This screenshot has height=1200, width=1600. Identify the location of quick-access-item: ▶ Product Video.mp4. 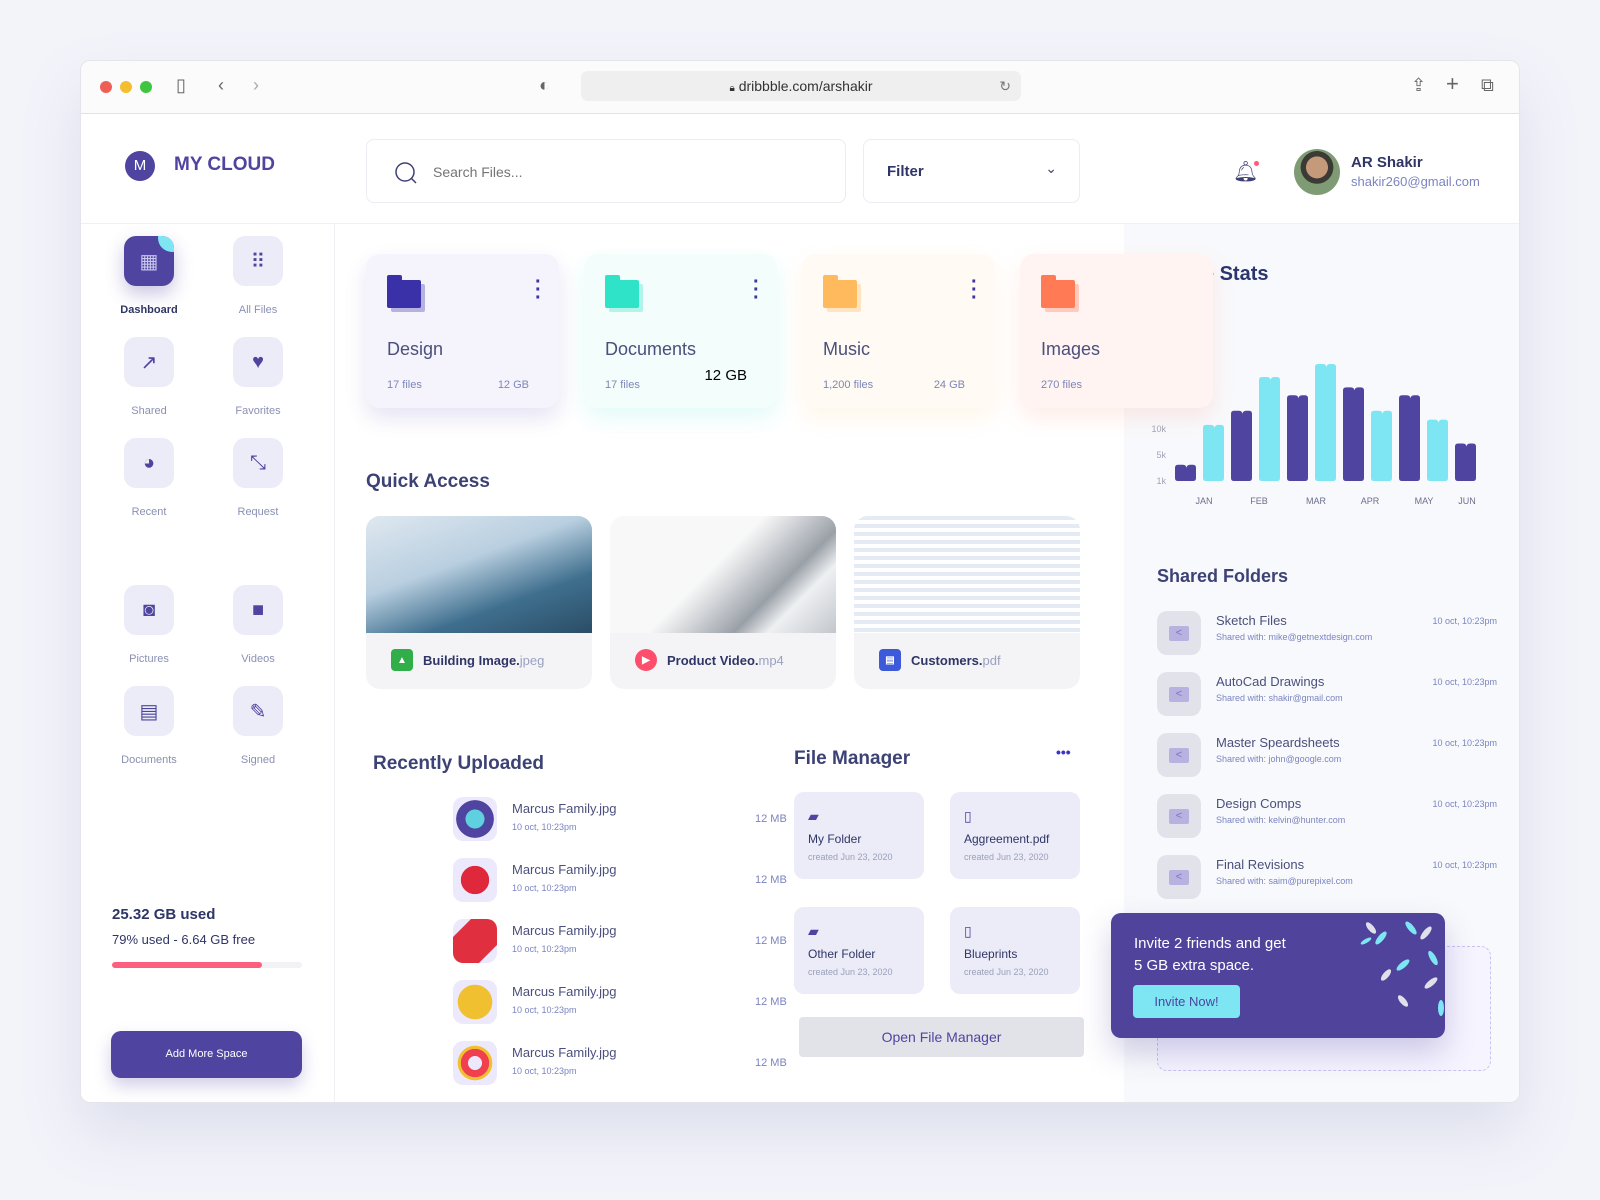
(723, 602).